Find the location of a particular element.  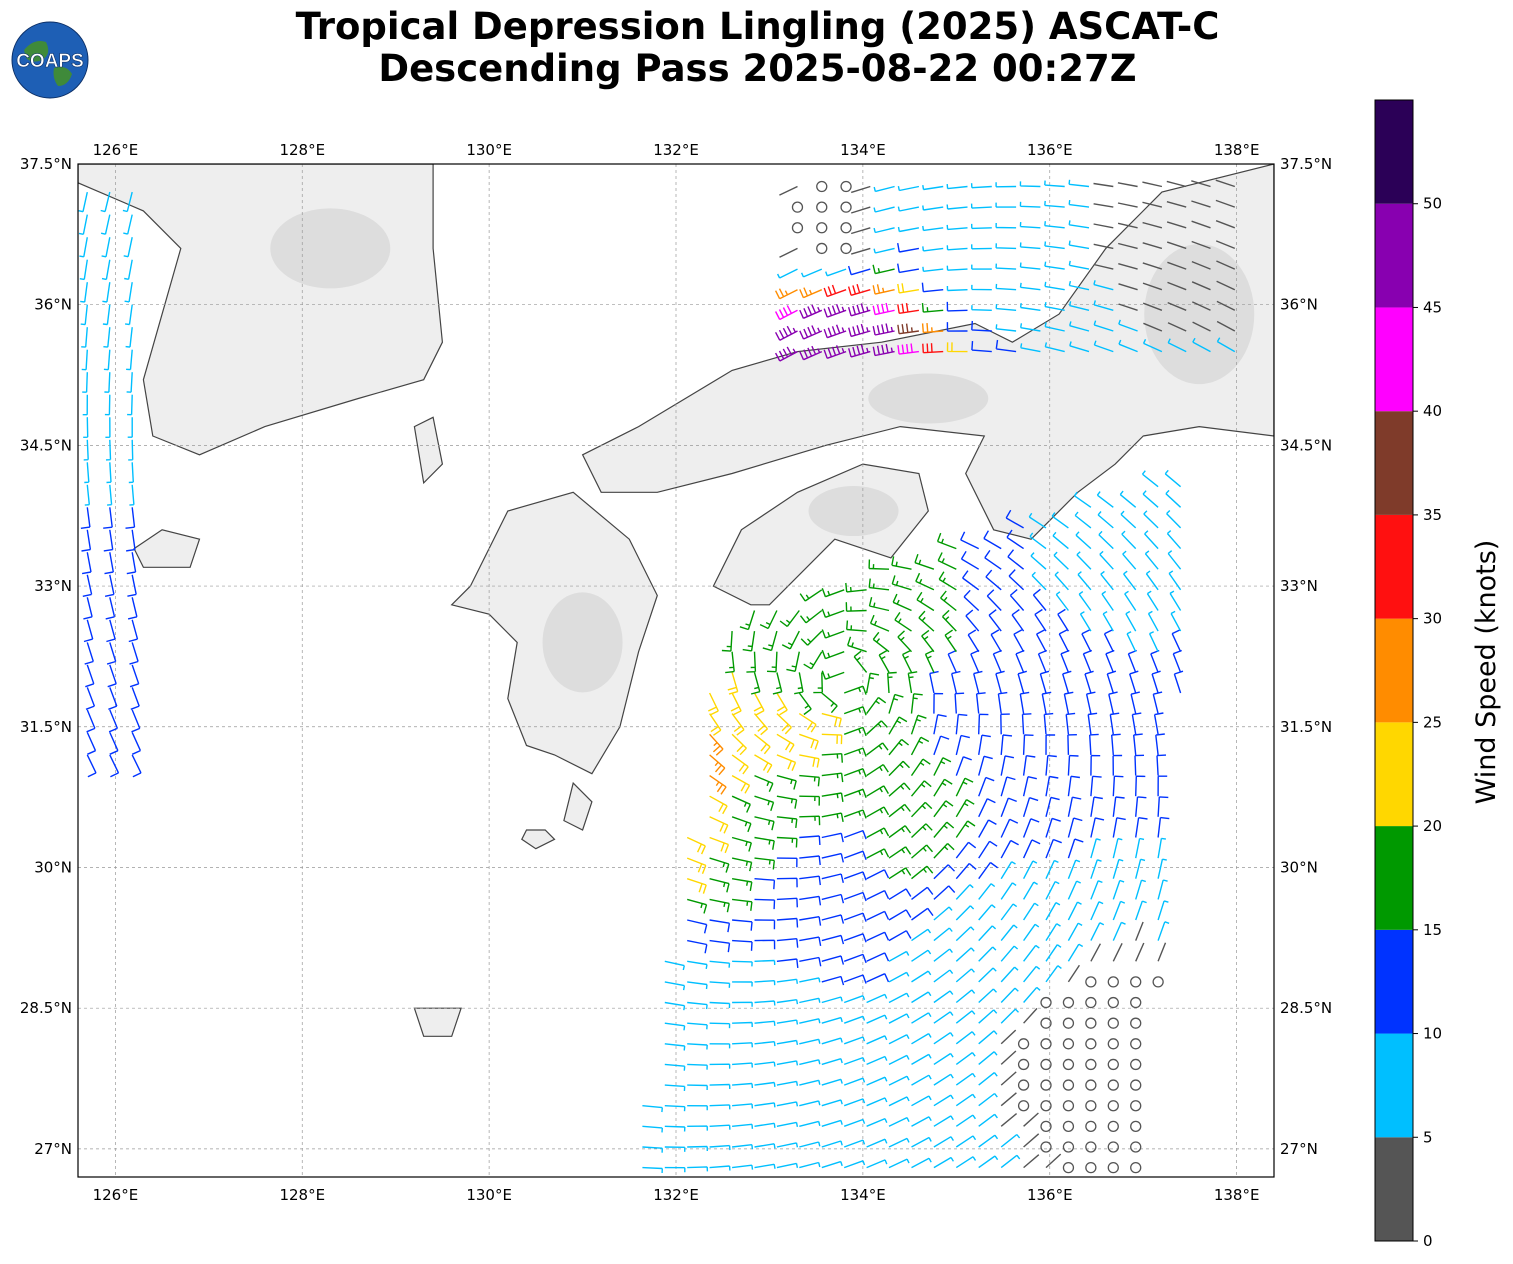

land-kyushu is located at coordinates (554, 633).